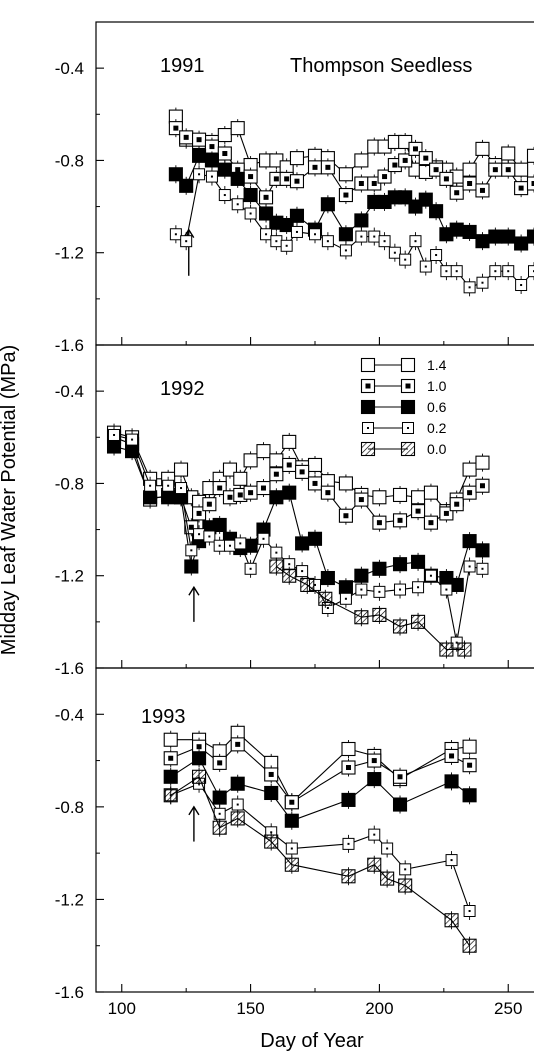 The width and height of the screenshot is (534, 1056). Describe the element at coordinates (437, 386) in the screenshot. I see `legend-label: 1.0` at that location.